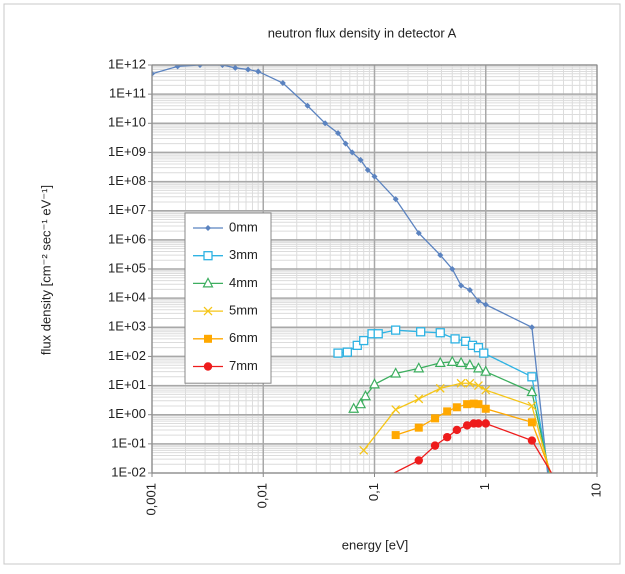  Describe the element at coordinates (243, 310) in the screenshot. I see `legend-label: 5mm` at that location.